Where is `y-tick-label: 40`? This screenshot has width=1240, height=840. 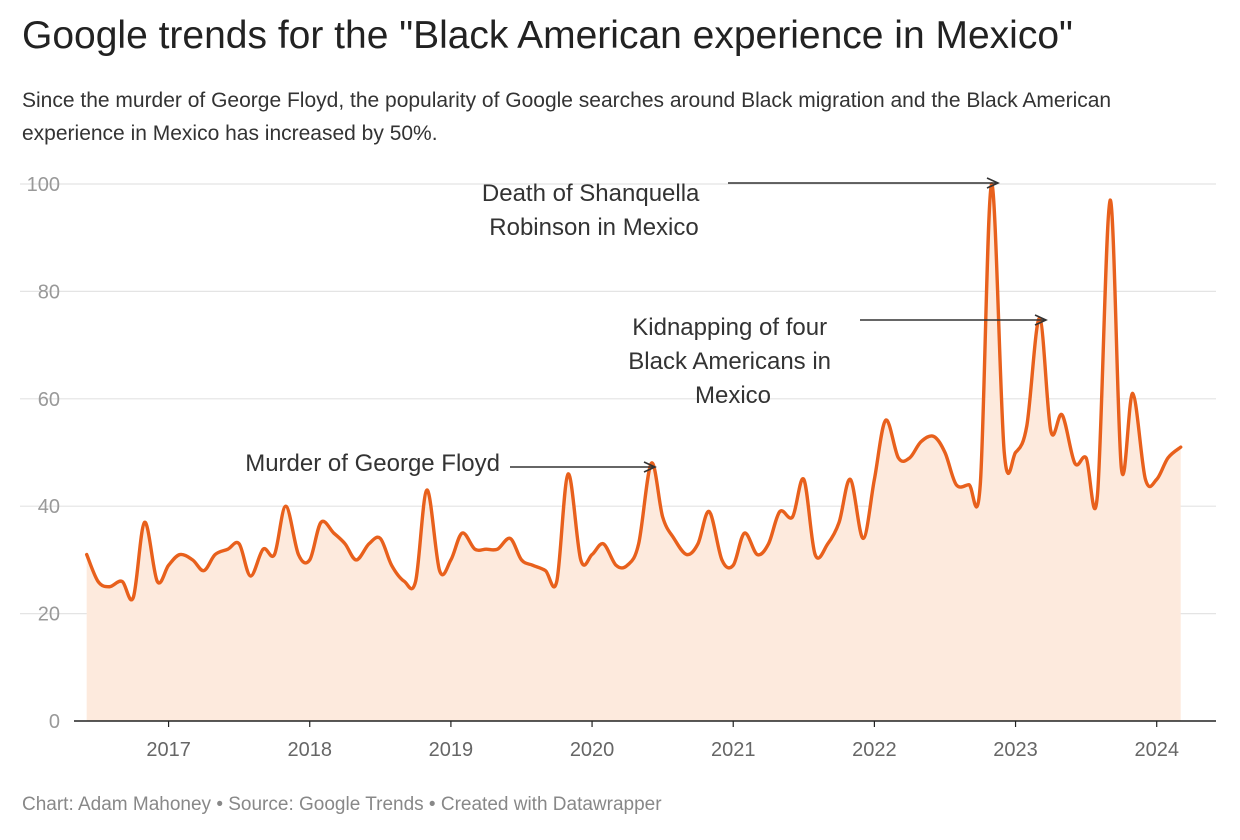
y-tick-label: 40 is located at coordinates (49, 507).